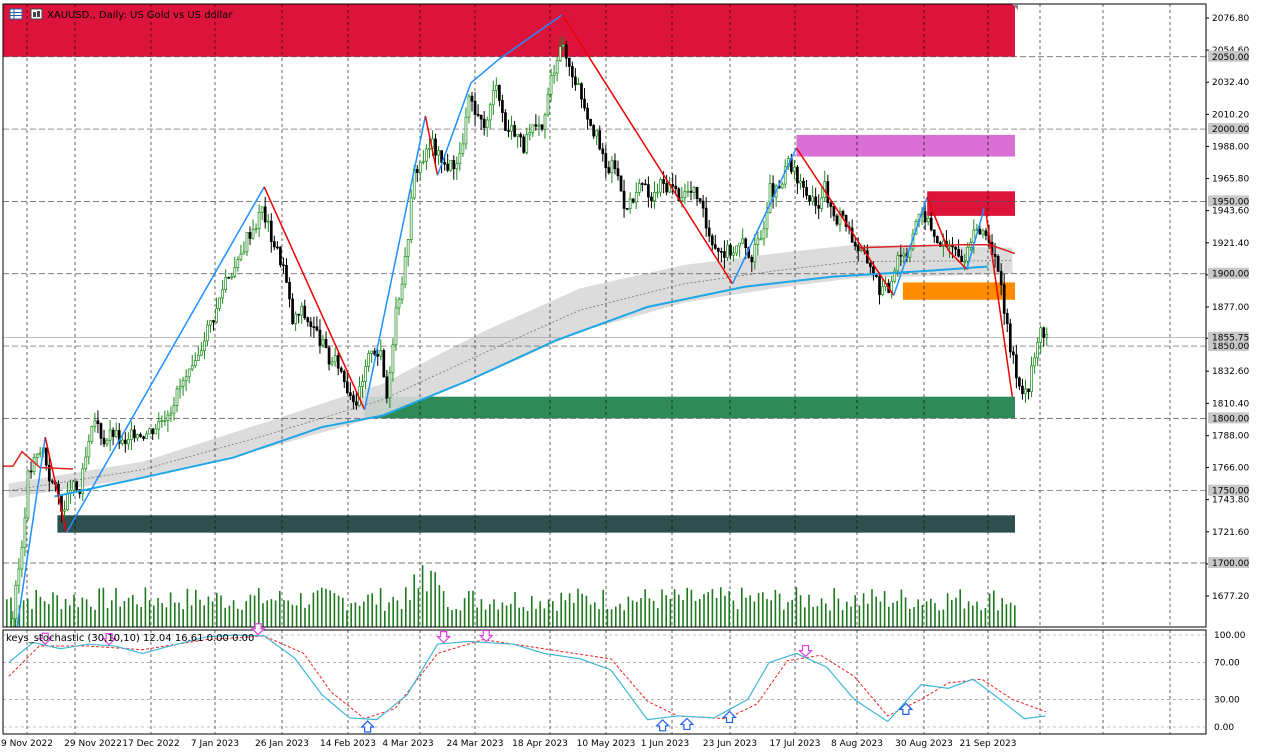 Image resolution: width=1261 pixels, height=753 pixels. I want to click on sell-arrow-icon, so click(444, 637).